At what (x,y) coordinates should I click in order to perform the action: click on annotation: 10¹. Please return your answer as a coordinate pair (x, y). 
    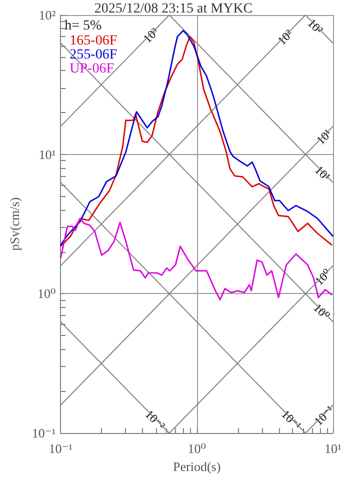
    Looking at the image, I should click on (324, 137).